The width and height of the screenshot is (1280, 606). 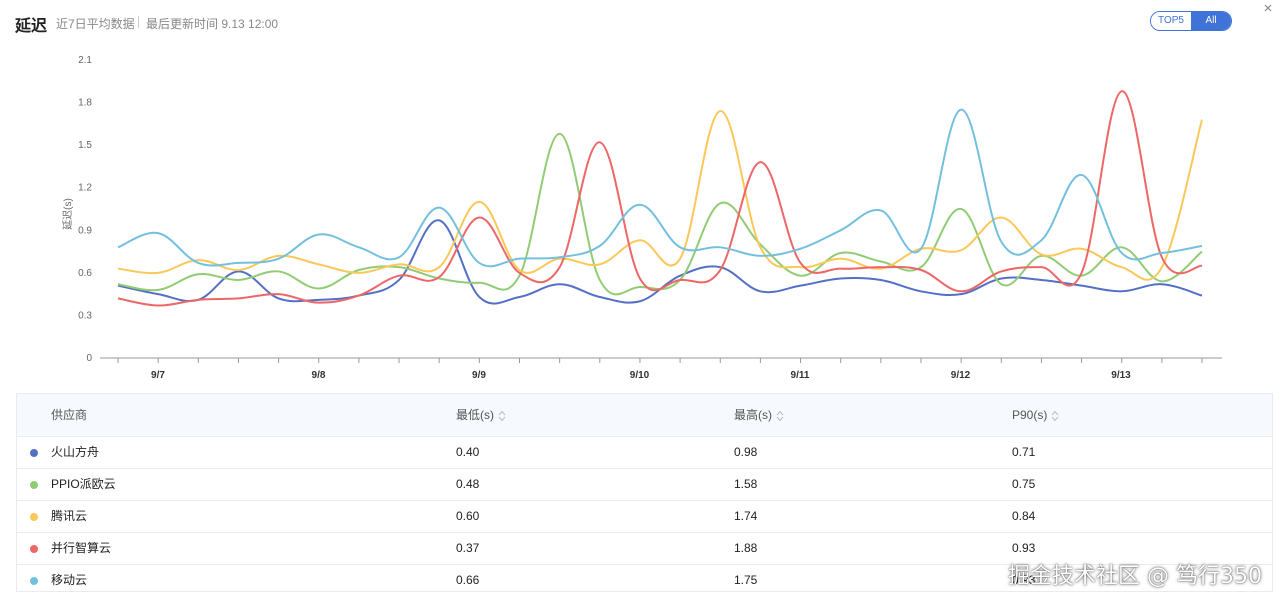 I want to click on col-header-max-label: 最高(s), so click(x=753, y=415).